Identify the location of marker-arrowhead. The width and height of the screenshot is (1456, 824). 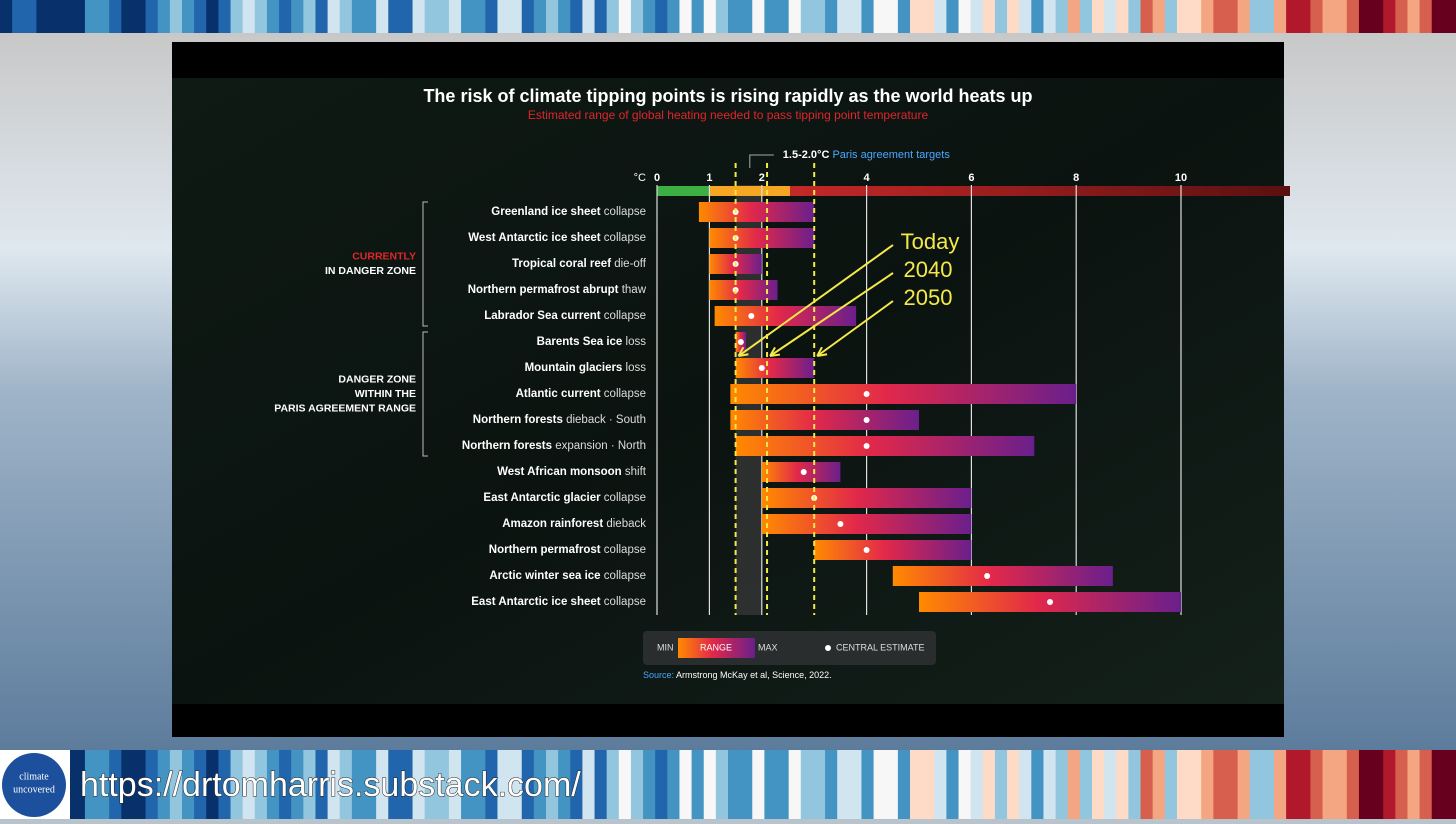
(775, 351).